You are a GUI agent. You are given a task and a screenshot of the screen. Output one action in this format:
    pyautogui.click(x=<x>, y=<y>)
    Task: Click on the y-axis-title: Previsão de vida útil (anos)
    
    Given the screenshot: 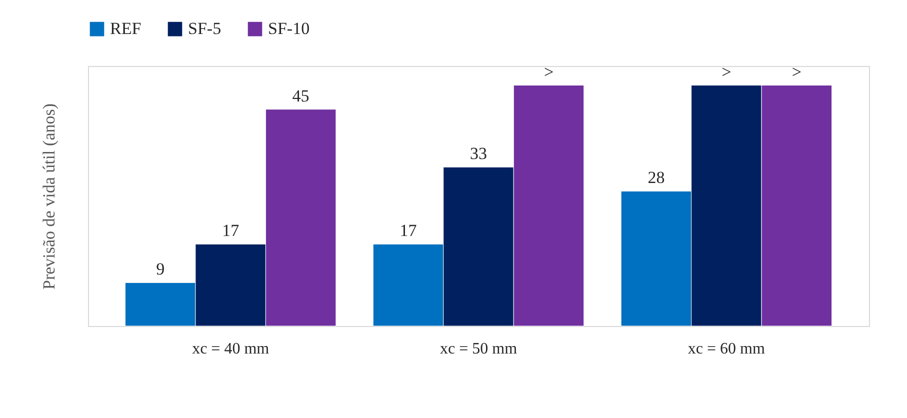 What is the action you would take?
    pyautogui.click(x=49, y=196)
    